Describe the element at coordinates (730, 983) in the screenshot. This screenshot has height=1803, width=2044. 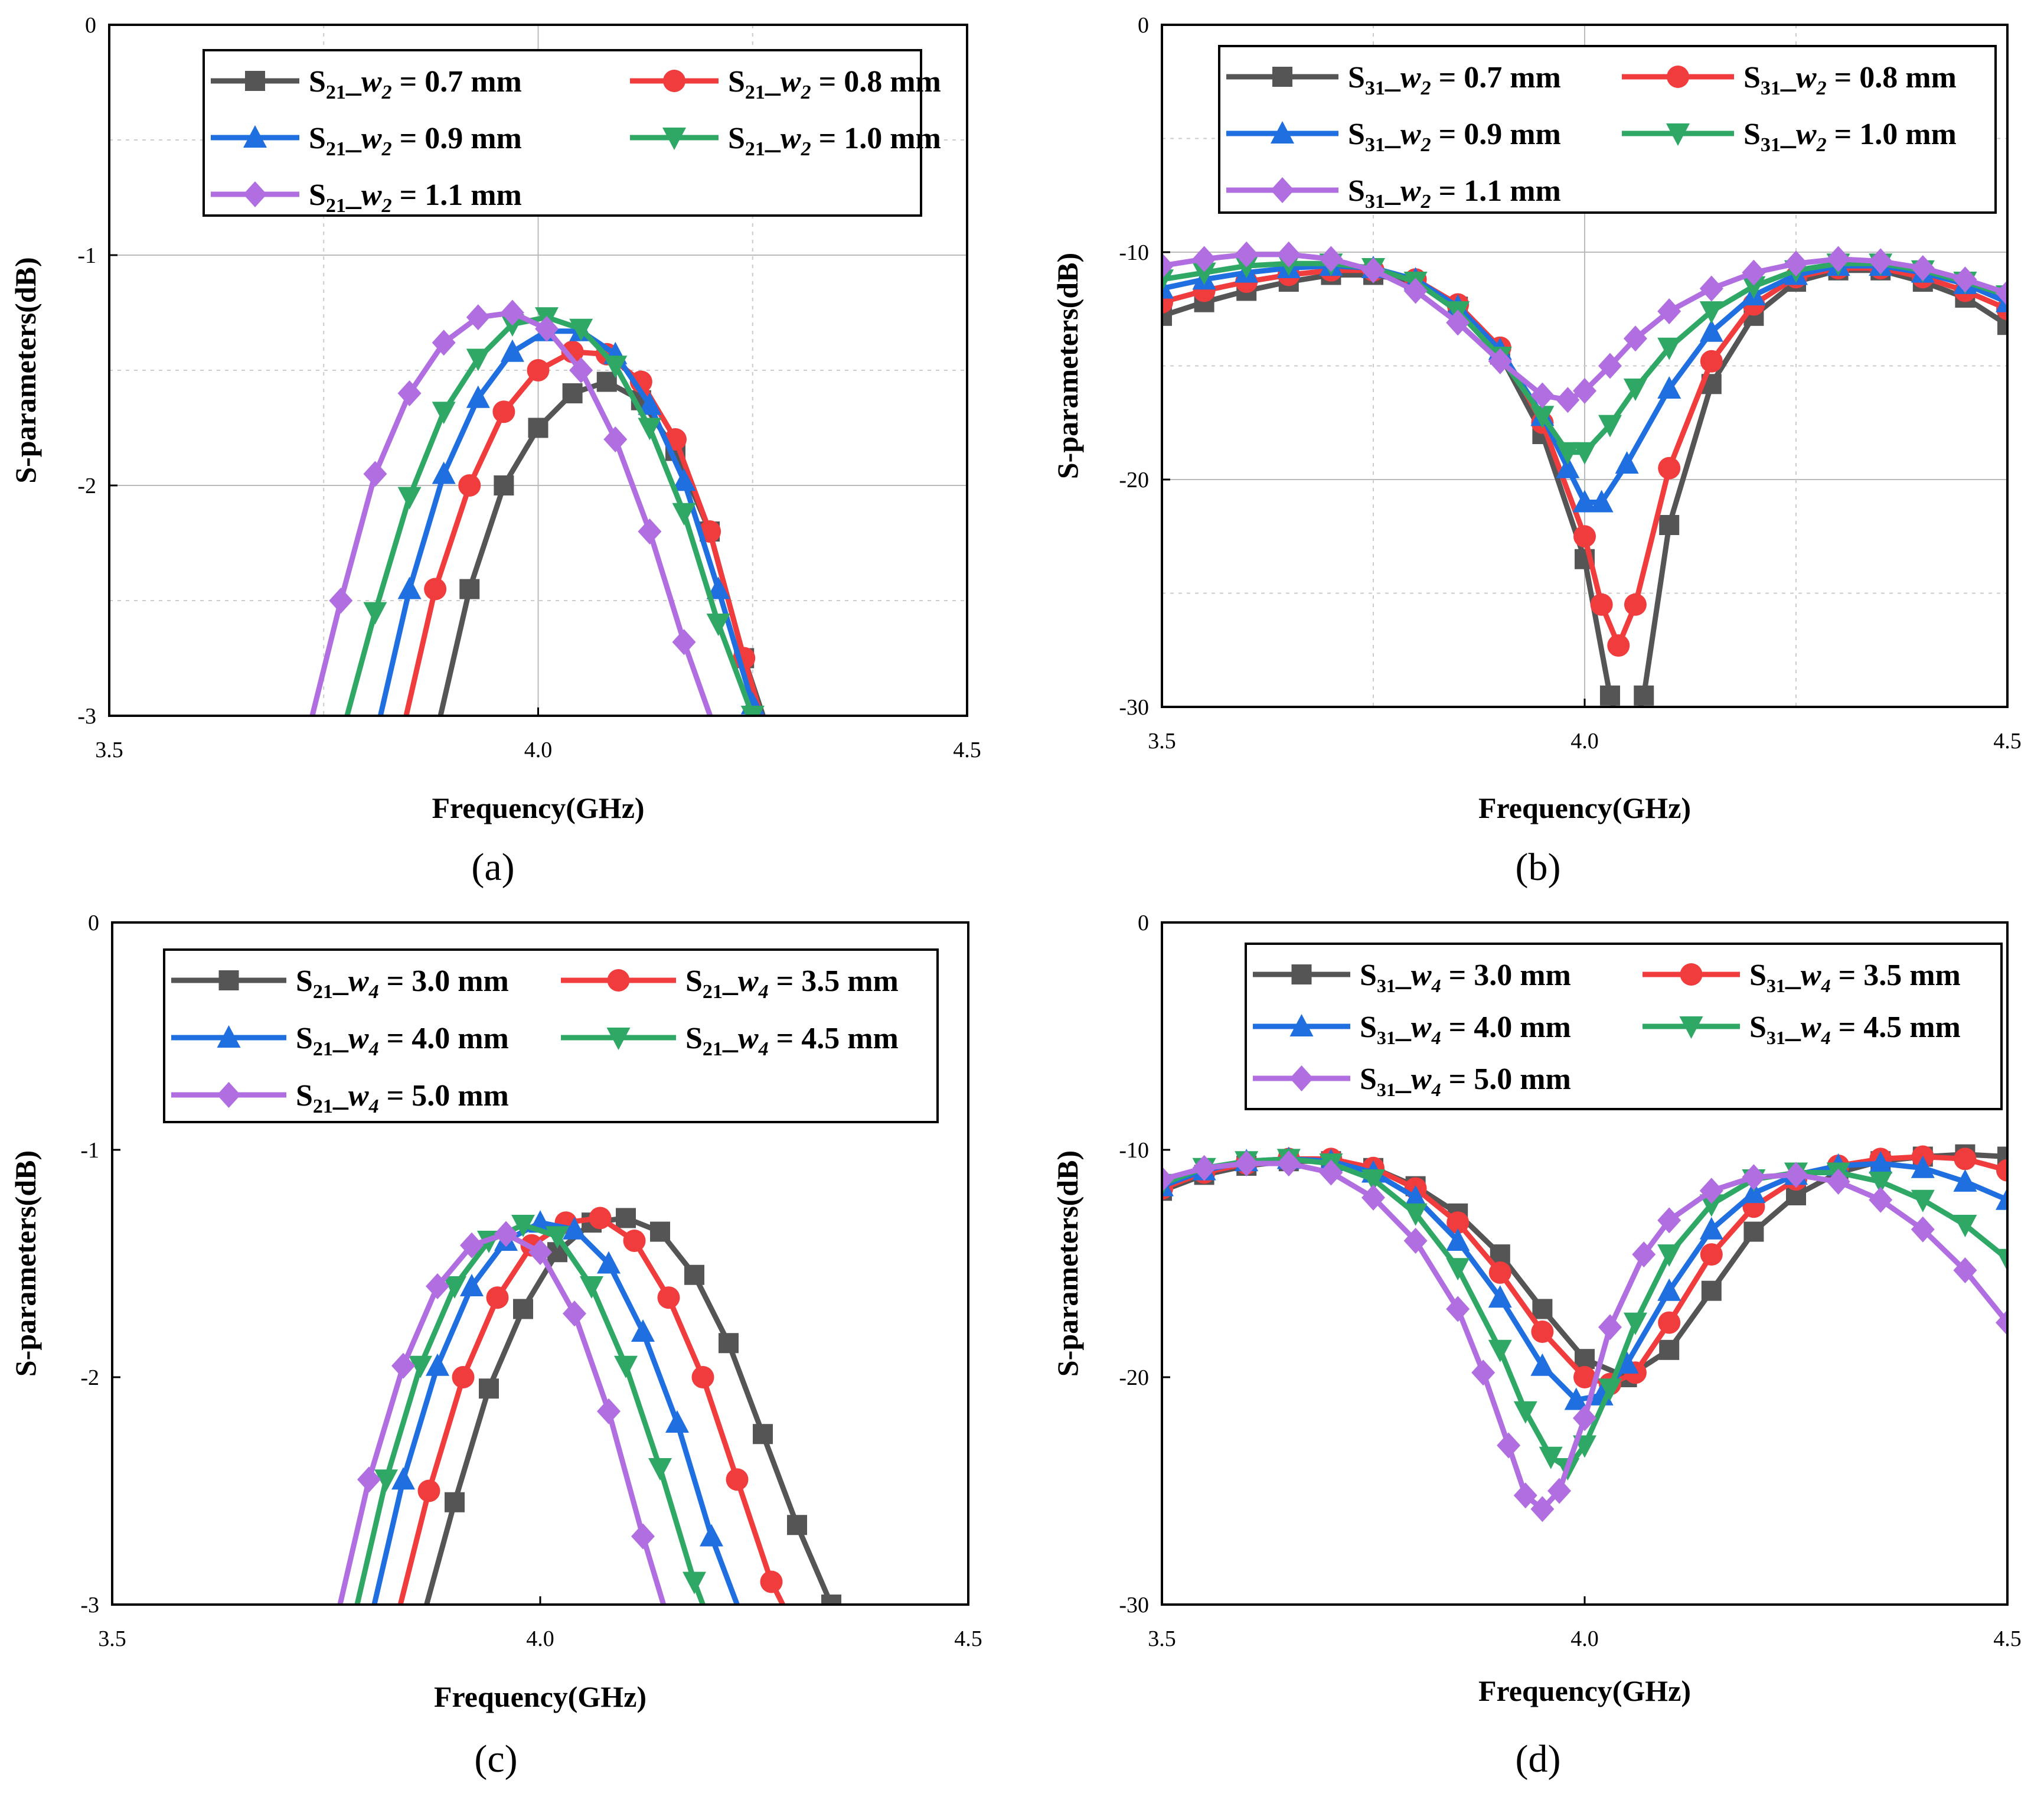
I see `legend-item: S21_w4 = 3.5 mm` at that location.